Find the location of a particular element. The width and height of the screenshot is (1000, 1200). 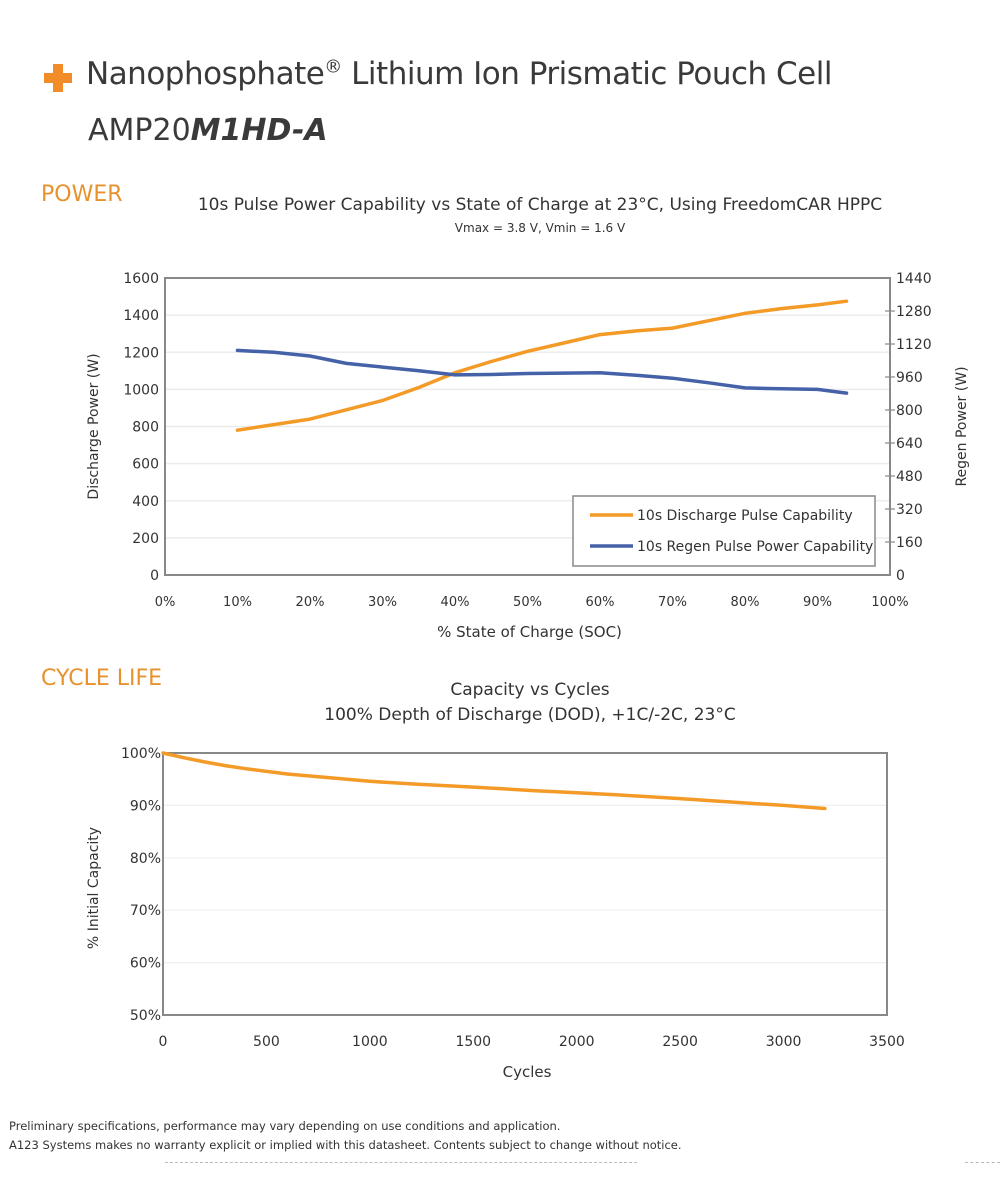

cycle-grid is located at coordinates (525, 884).